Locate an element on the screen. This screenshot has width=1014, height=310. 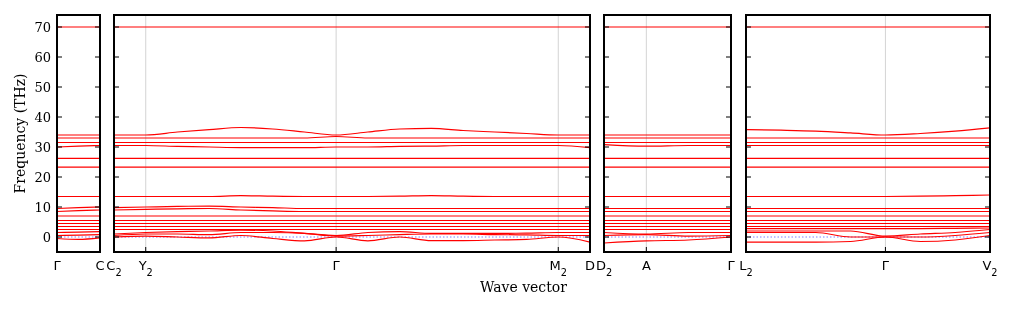
x-tick-label: M$_{2}$ is located at coordinates (558, 268).